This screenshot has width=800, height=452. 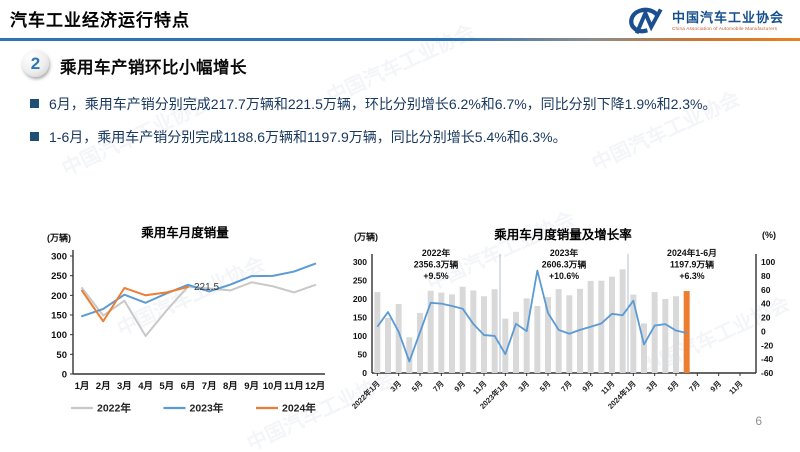 What do you see at coordinates (145, 386) in the screenshot?
I see `svg-text: 4月` at bounding box center [145, 386].